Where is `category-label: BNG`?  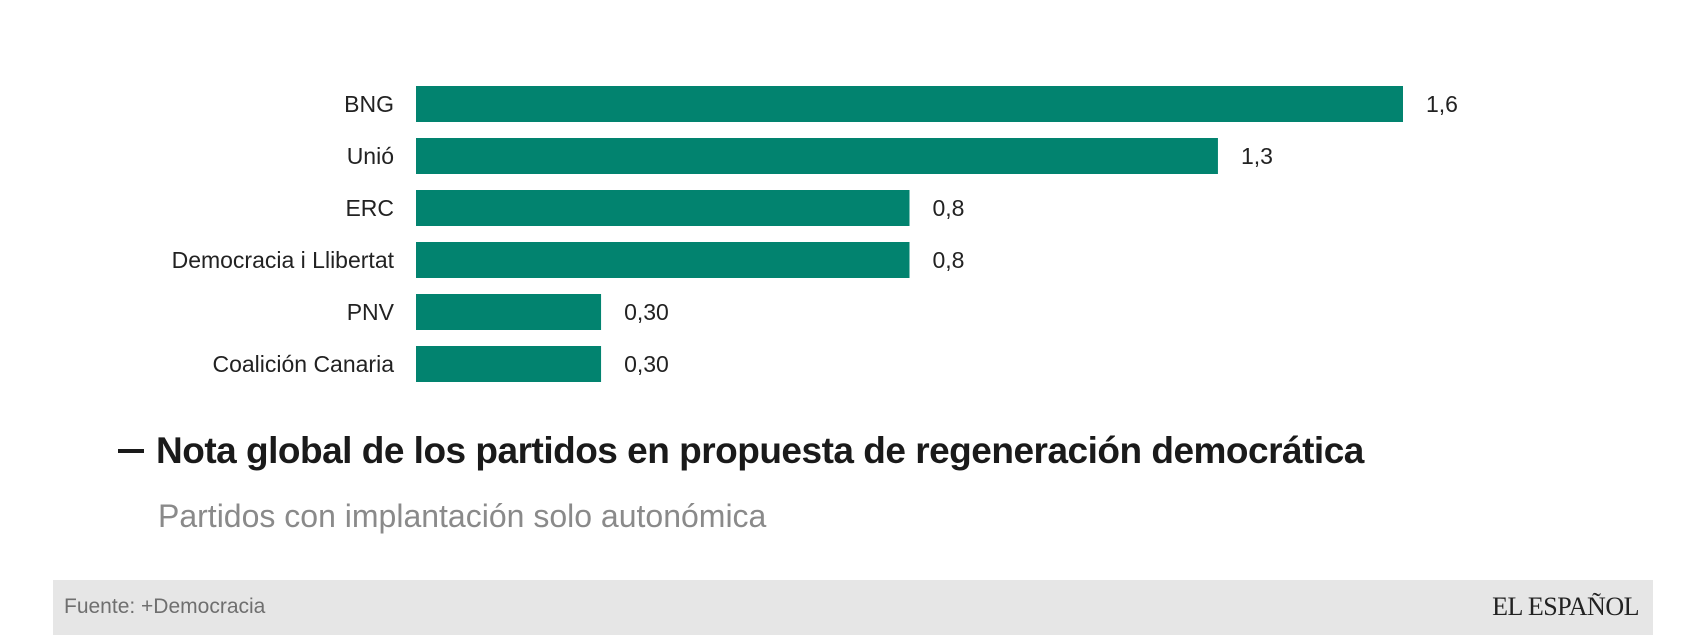 category-label: BNG is located at coordinates (369, 104).